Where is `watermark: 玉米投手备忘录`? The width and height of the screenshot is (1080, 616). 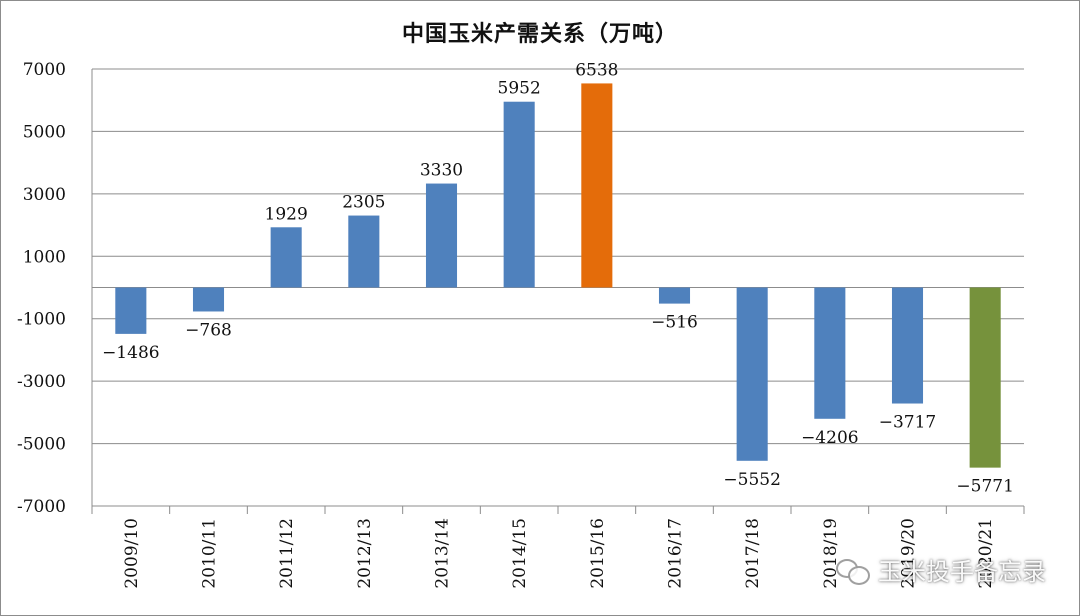
watermark: 玉米投手备忘录 is located at coordinates (941, 569).